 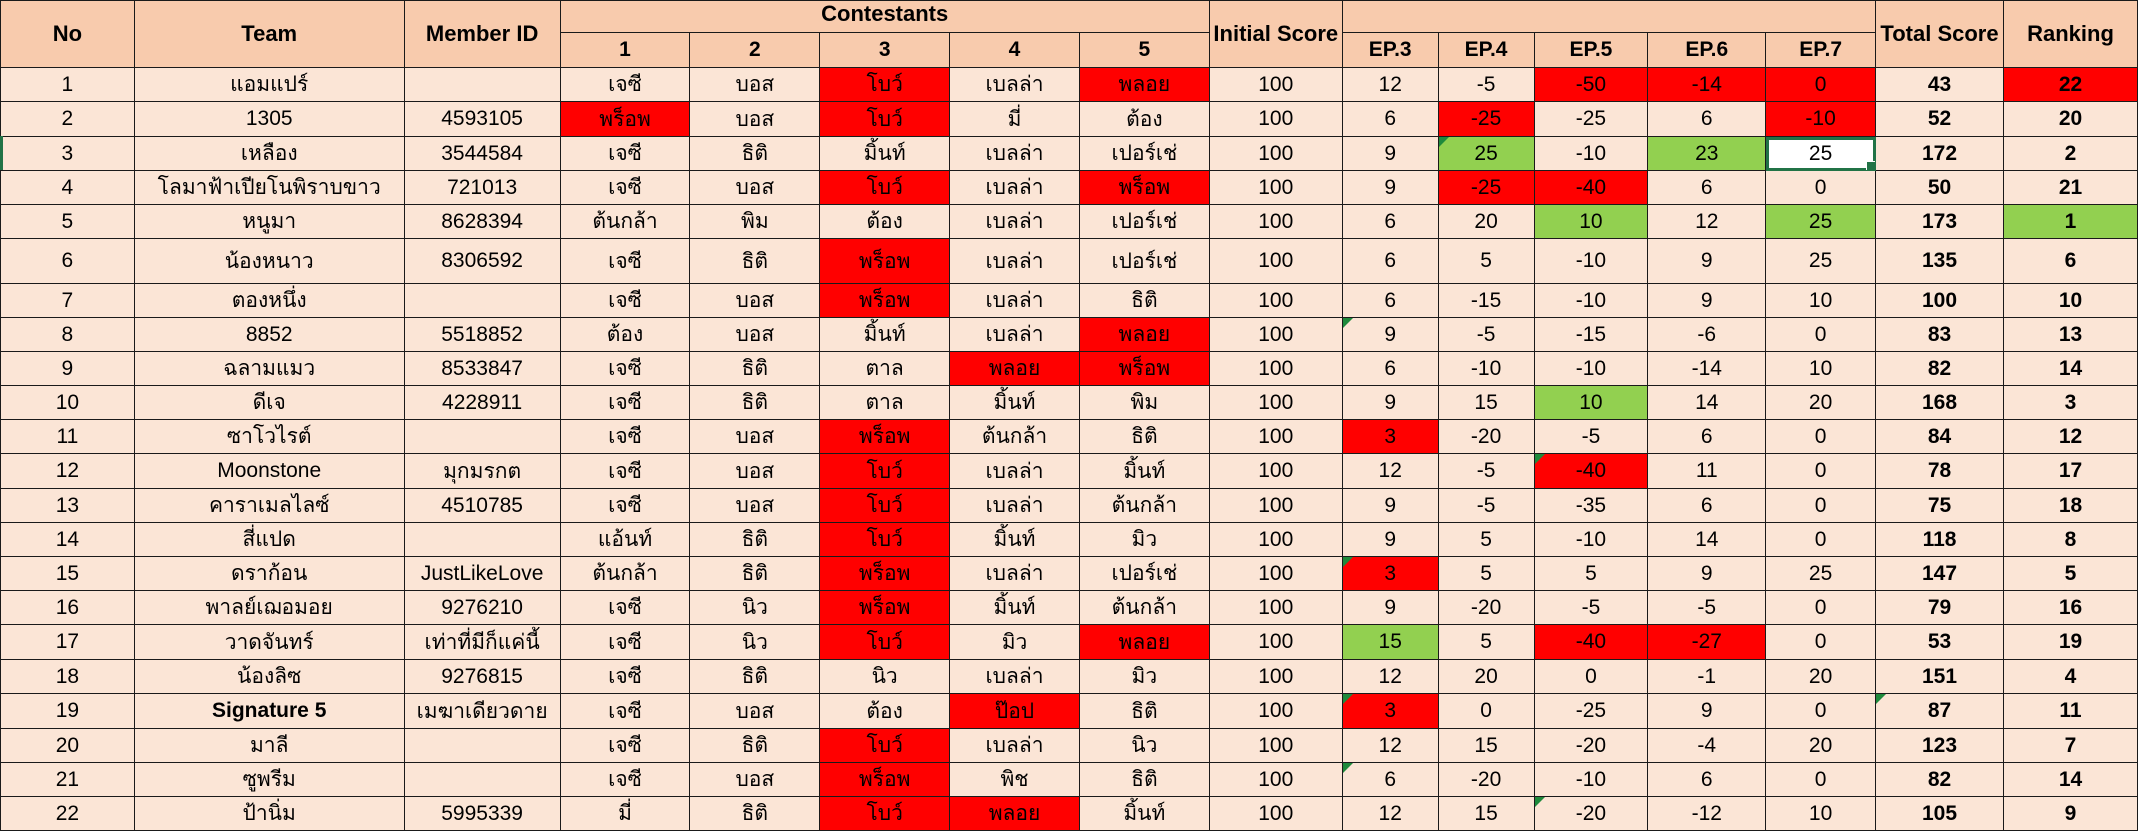 What do you see at coordinates (67, 505) in the screenshot?
I see `cell-no: 13` at bounding box center [67, 505].